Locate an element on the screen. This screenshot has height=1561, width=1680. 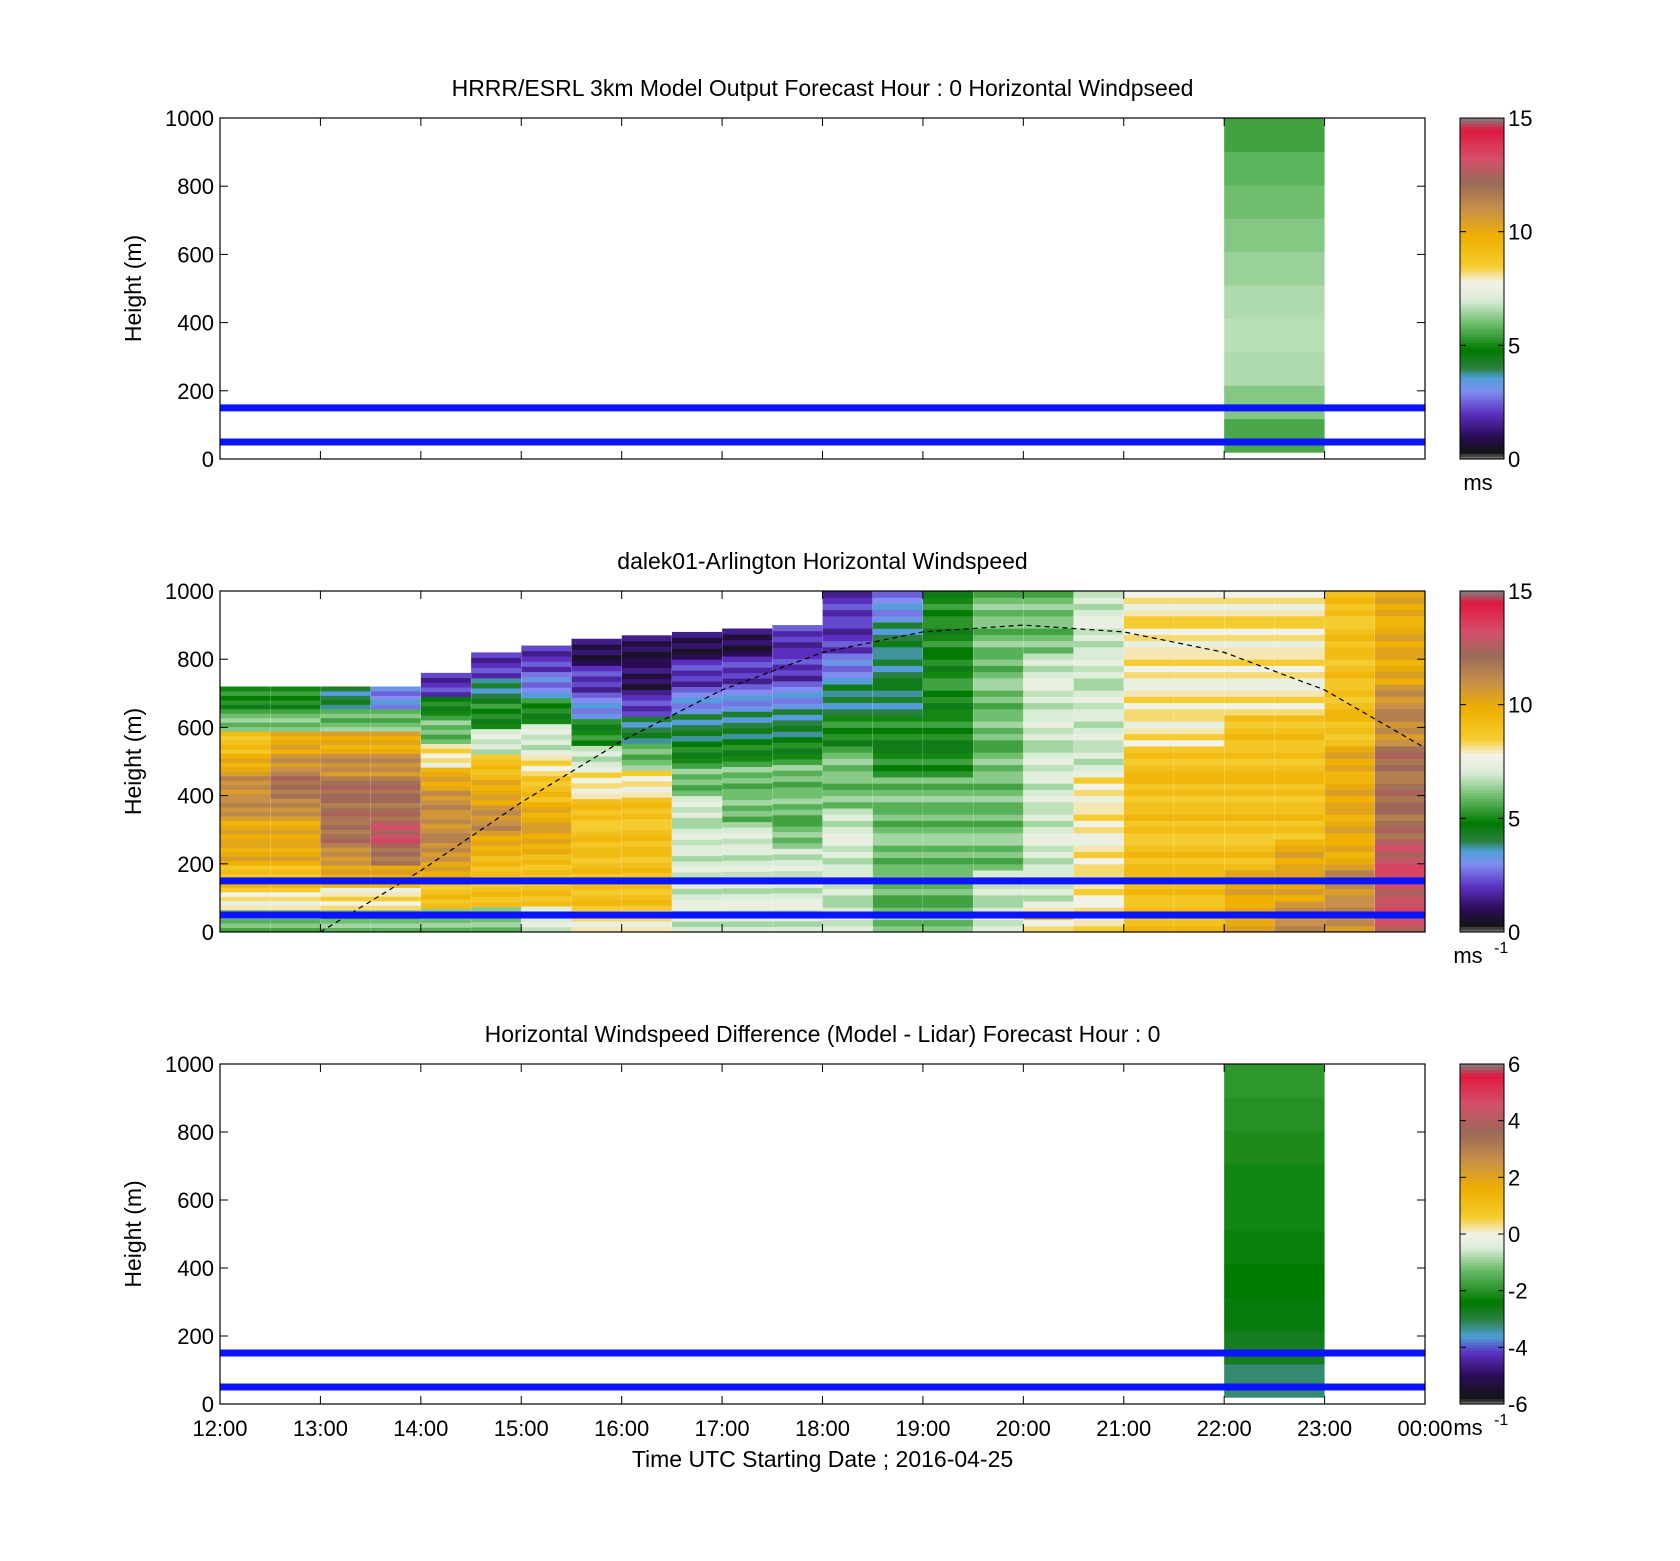
colorbar-unit-exponent: -1 is located at coordinates (1501, 948).